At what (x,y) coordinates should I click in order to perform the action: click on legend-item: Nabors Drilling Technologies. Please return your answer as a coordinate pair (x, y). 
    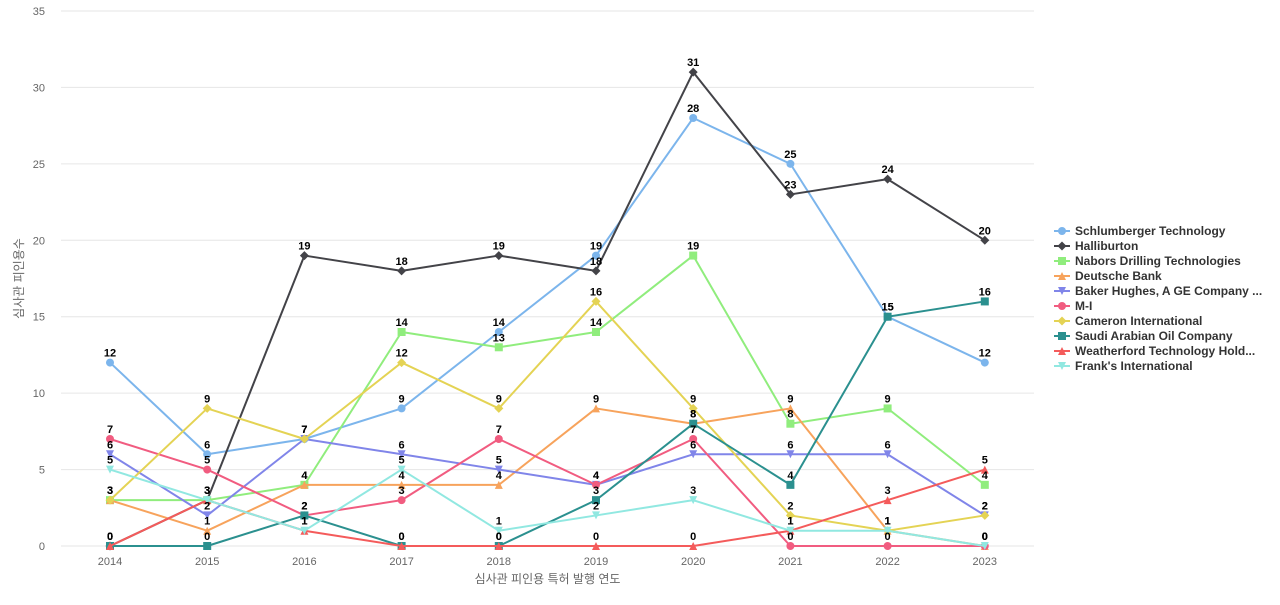
    Looking at the image, I should click on (1147, 261).